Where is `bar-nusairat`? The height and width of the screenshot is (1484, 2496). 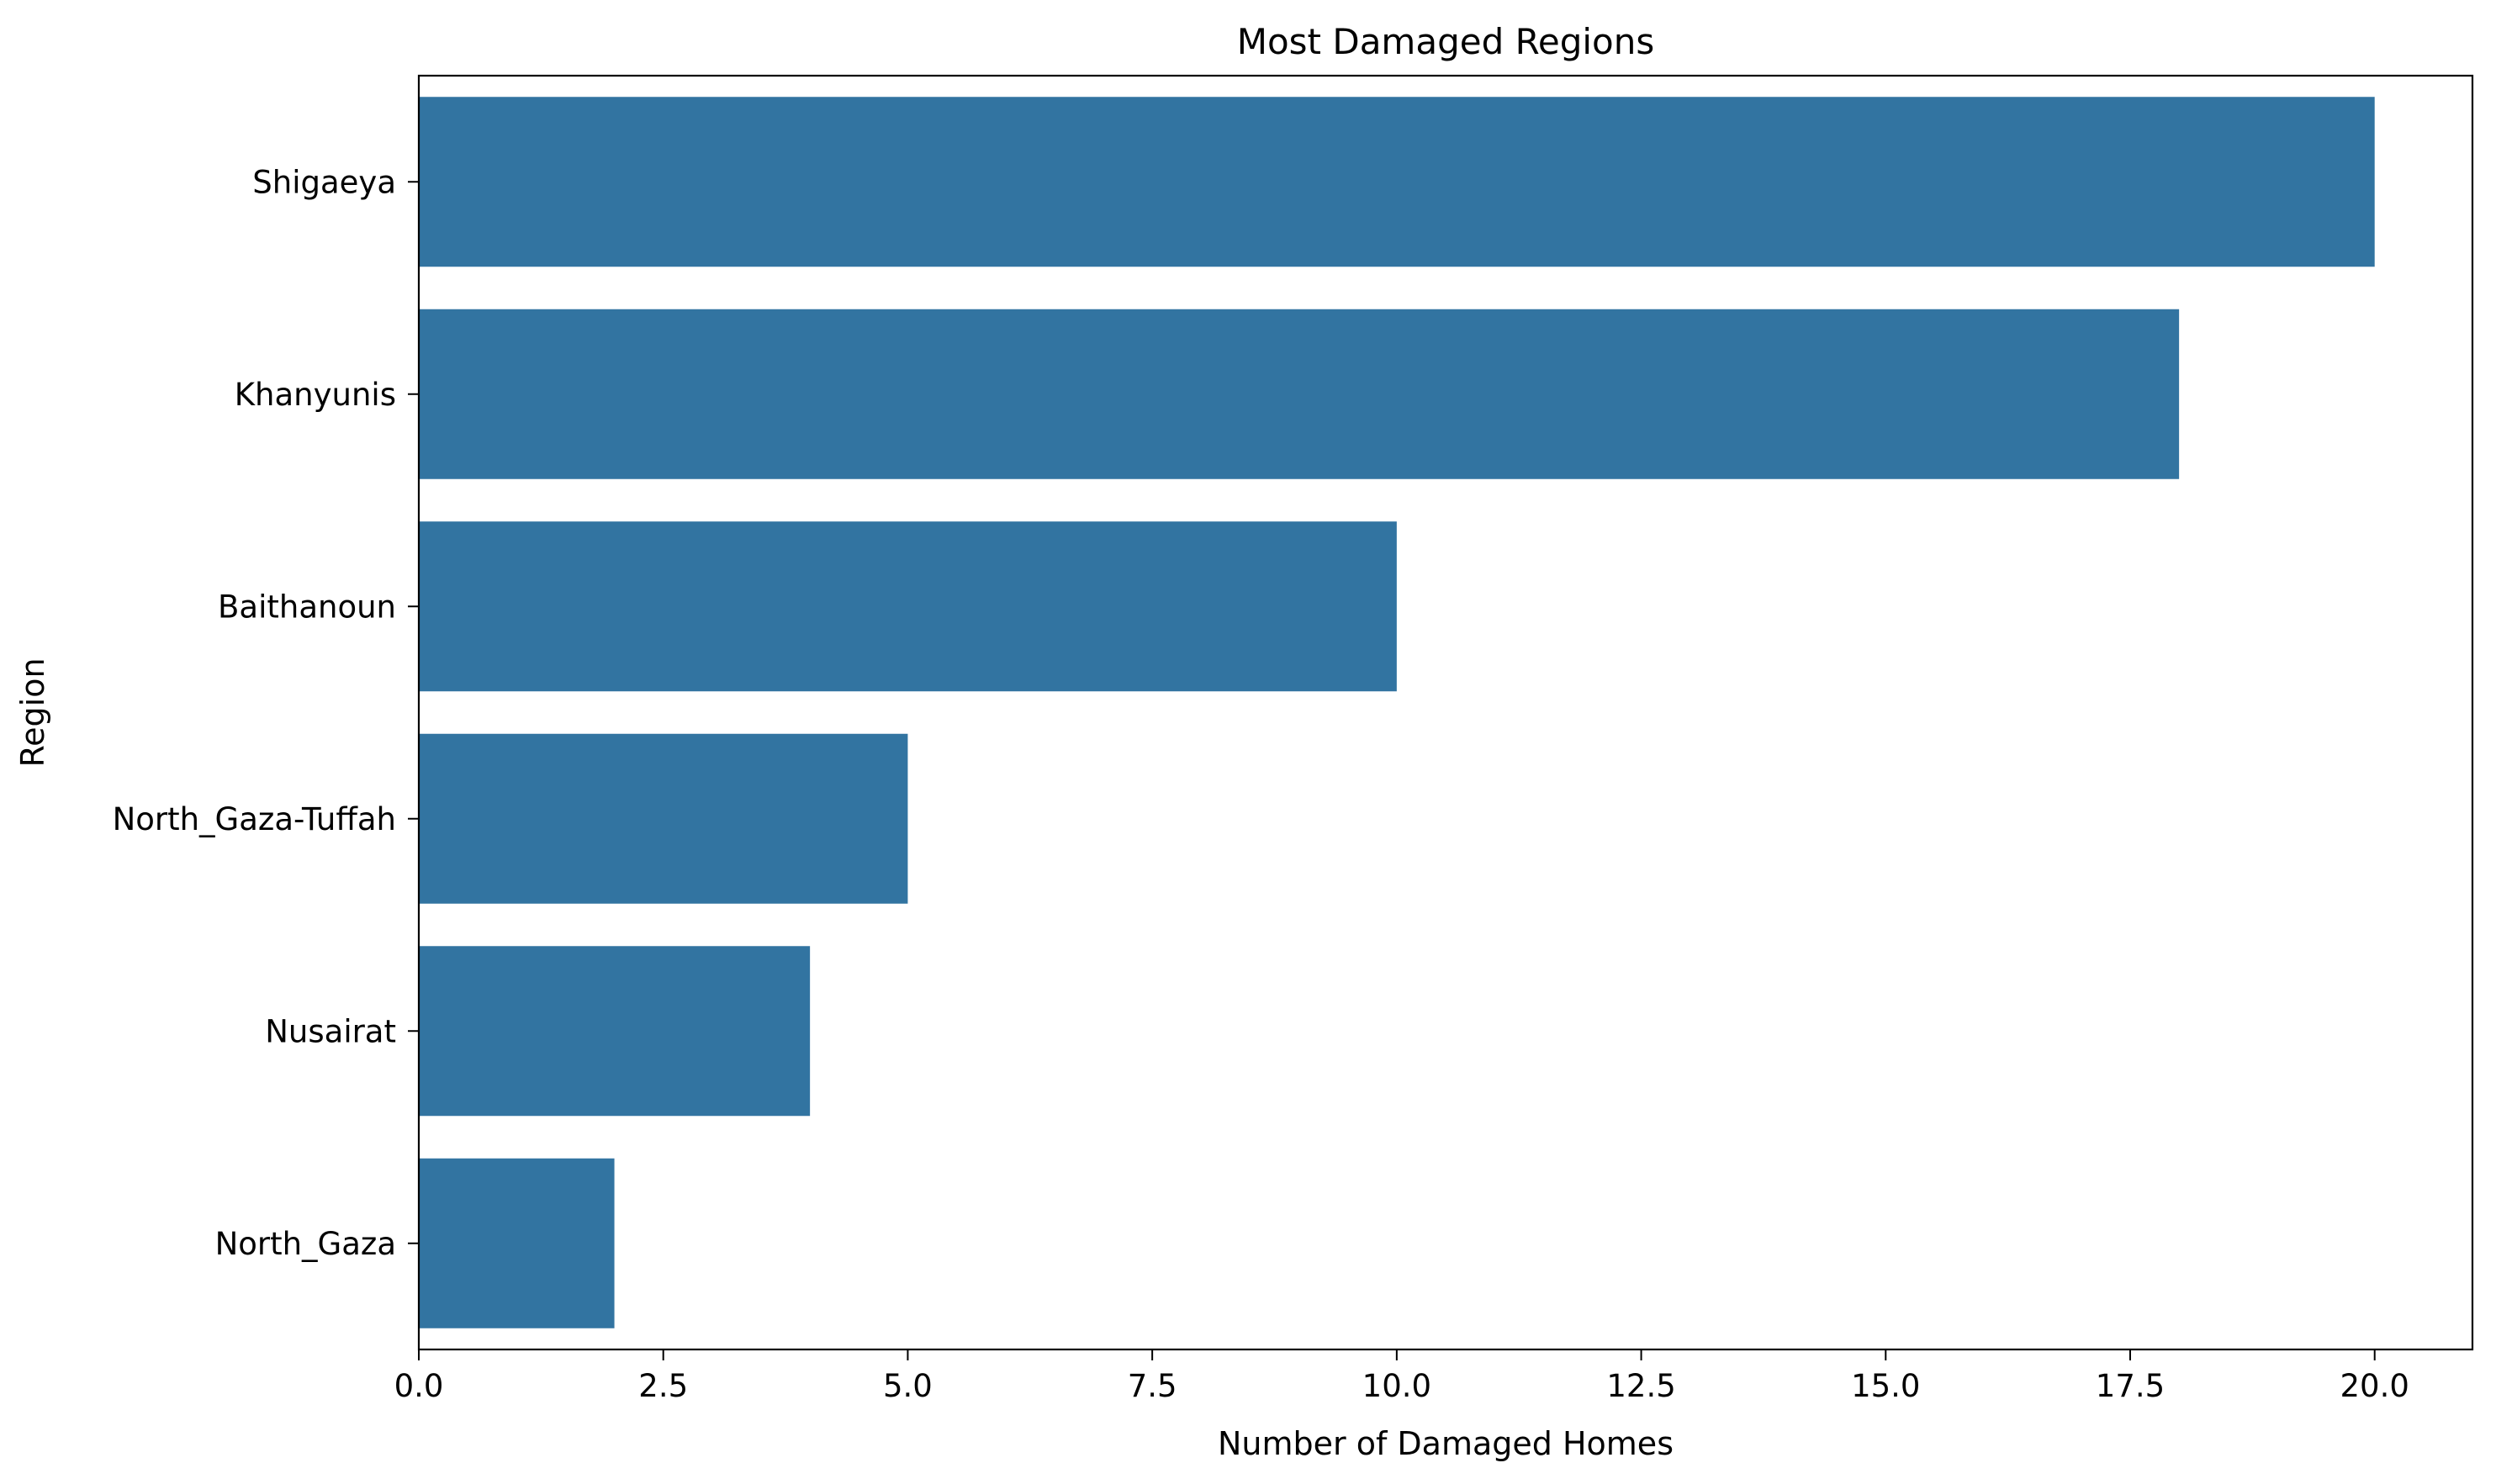 bar-nusairat is located at coordinates (615, 1031).